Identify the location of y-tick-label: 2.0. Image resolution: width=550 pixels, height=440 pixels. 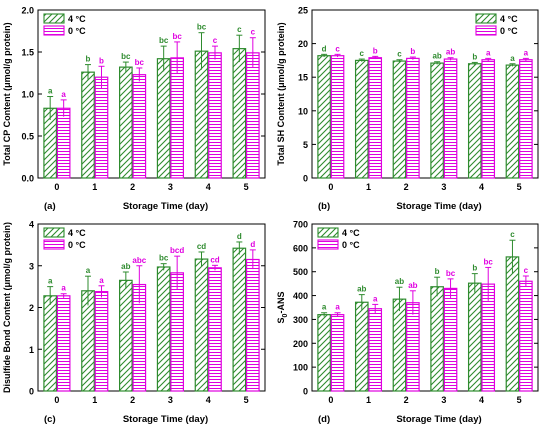
(27, 11).